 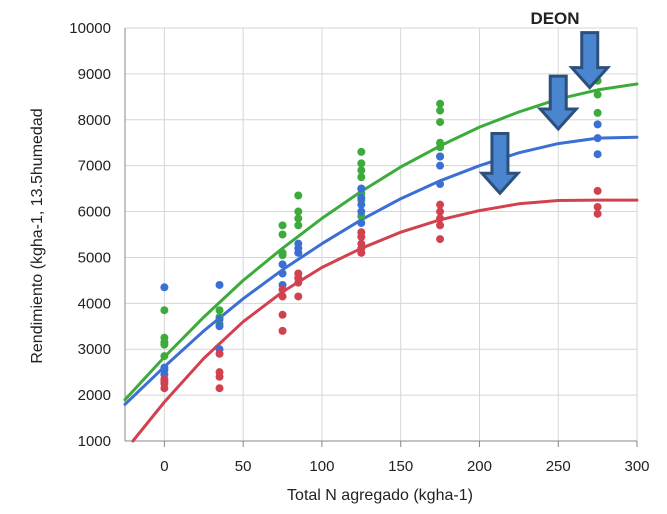 I want to click on y-tick-label: 7000, so click(x=94, y=166).